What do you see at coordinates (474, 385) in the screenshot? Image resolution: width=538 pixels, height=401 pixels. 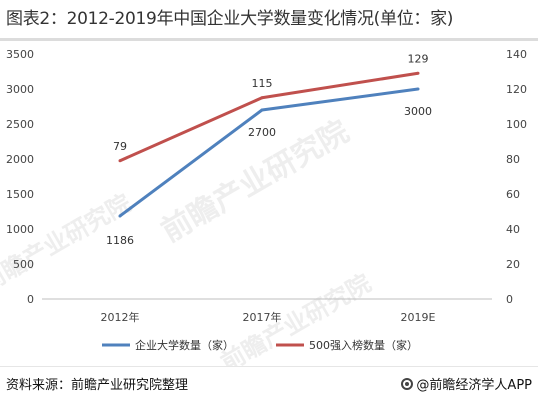 I see `brand-label: @前瞻经济学人APP` at bounding box center [474, 385].